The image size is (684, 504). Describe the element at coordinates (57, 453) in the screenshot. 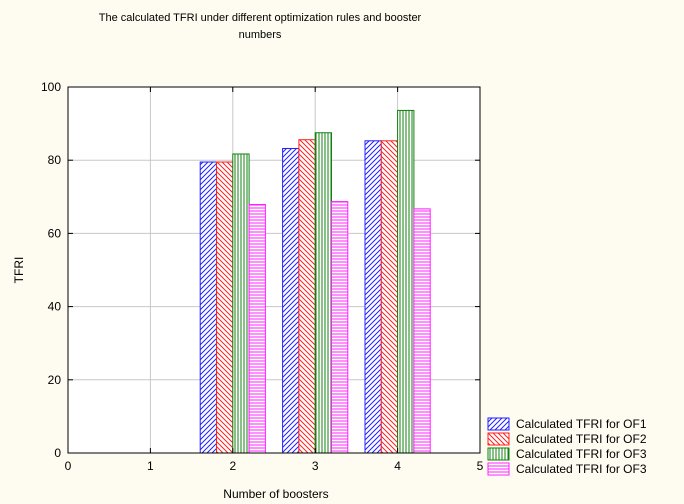

I see `y-tick-label: 0` at that location.